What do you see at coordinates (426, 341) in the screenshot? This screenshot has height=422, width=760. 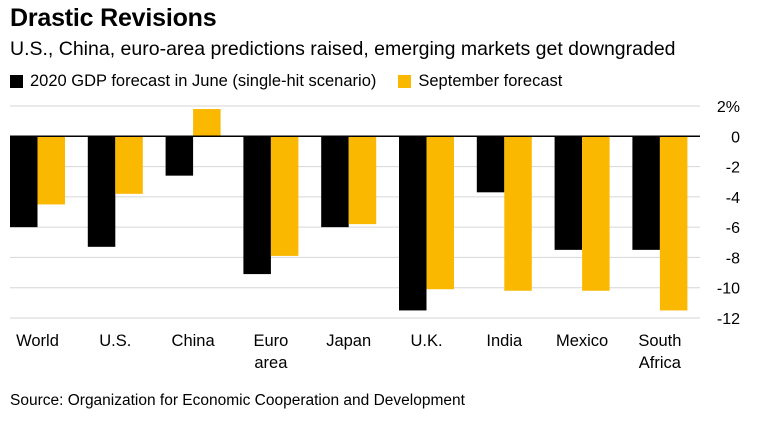 I see `x-category-label: U.K.` at bounding box center [426, 341].